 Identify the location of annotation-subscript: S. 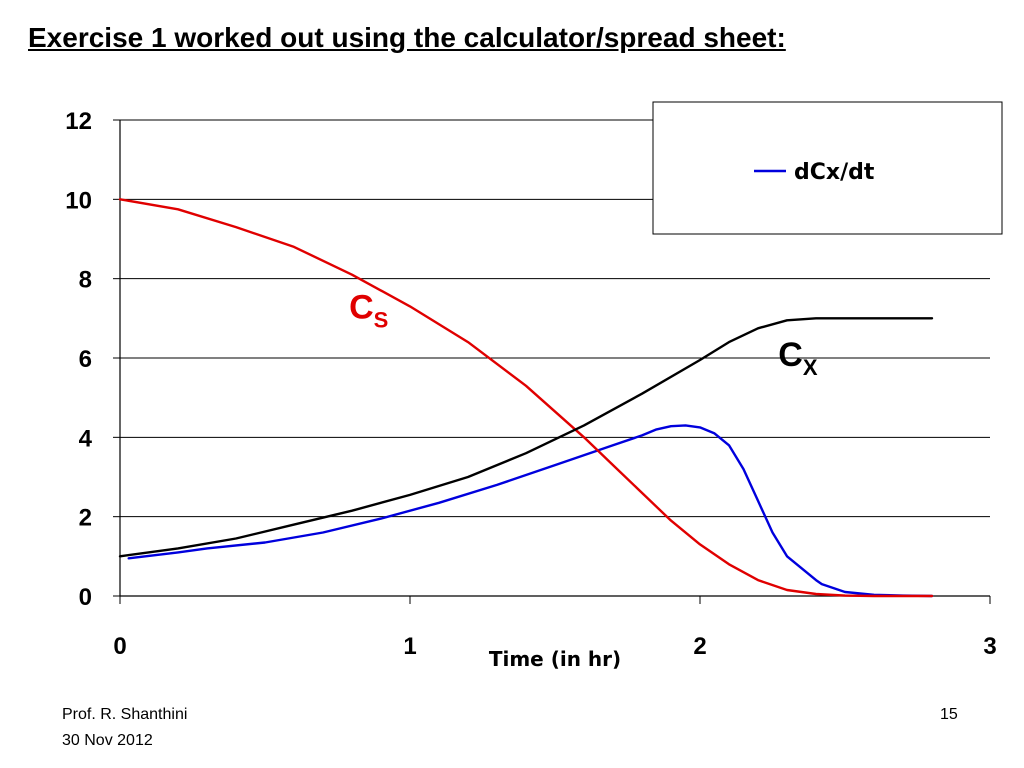
(381, 319).